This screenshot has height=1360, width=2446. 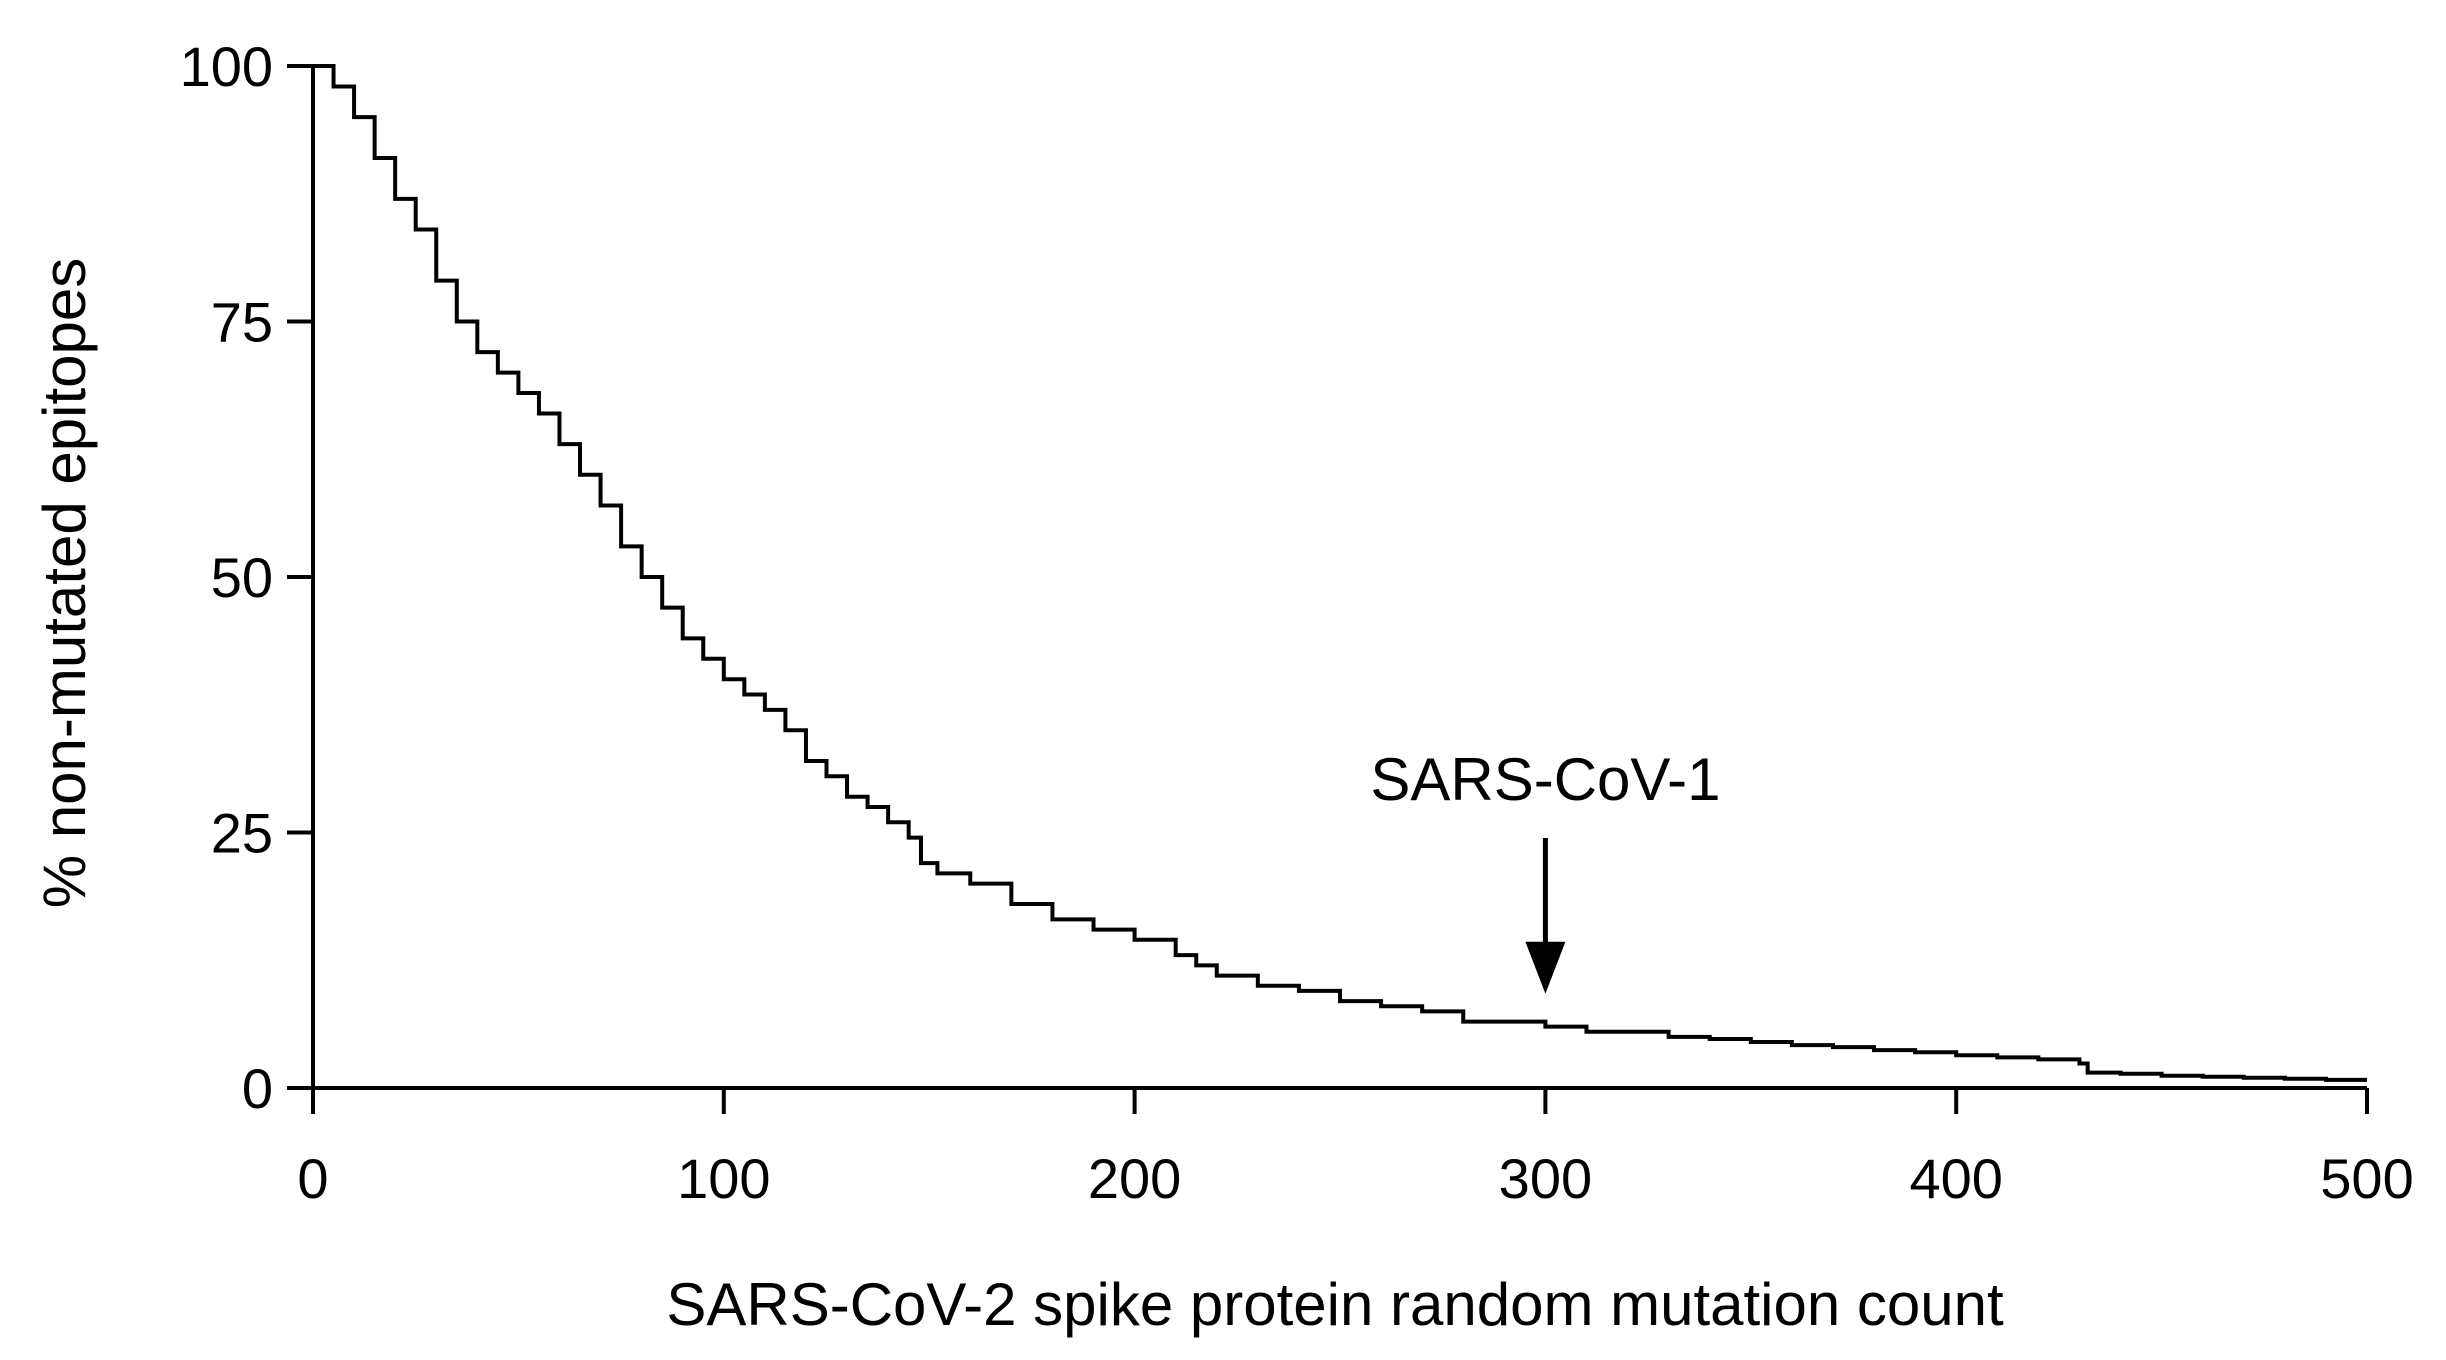 I want to click on x-tick-label-300: 300, so click(x=1545, y=1178).